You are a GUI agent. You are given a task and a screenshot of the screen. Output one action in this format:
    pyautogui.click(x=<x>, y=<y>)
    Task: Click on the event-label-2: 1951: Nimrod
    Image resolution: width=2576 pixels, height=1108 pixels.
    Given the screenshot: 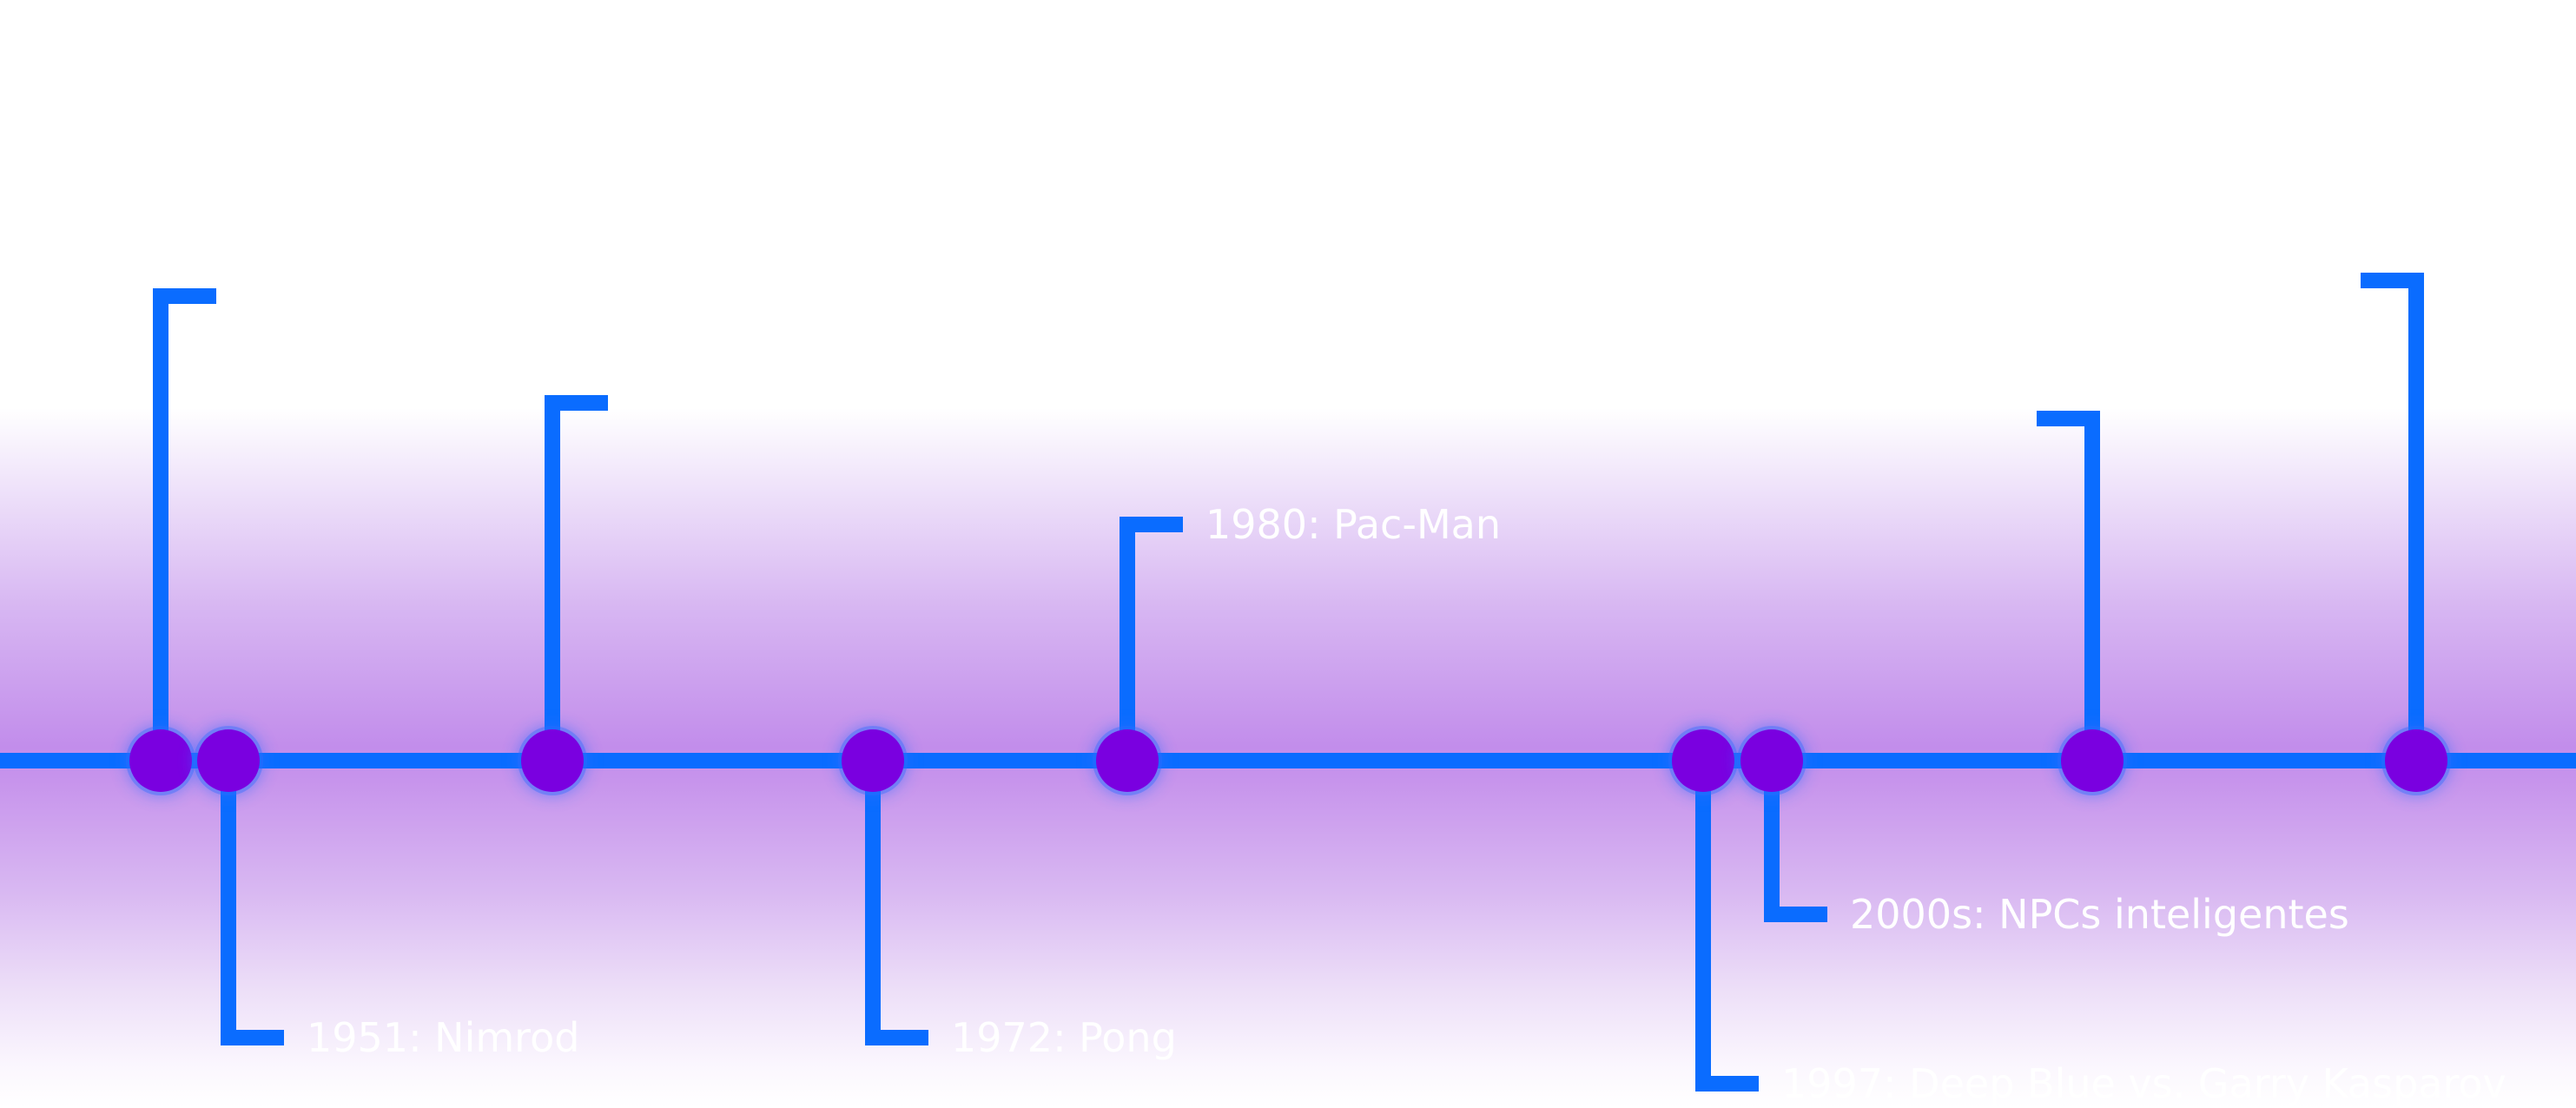 What is the action you would take?
    pyautogui.click(x=443, y=1037)
    